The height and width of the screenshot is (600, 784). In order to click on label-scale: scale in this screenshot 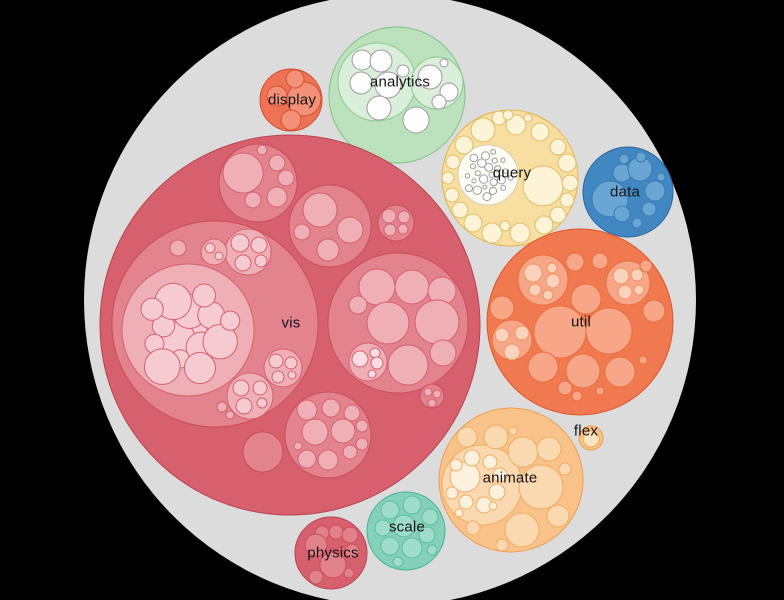, I will do `click(407, 527)`.